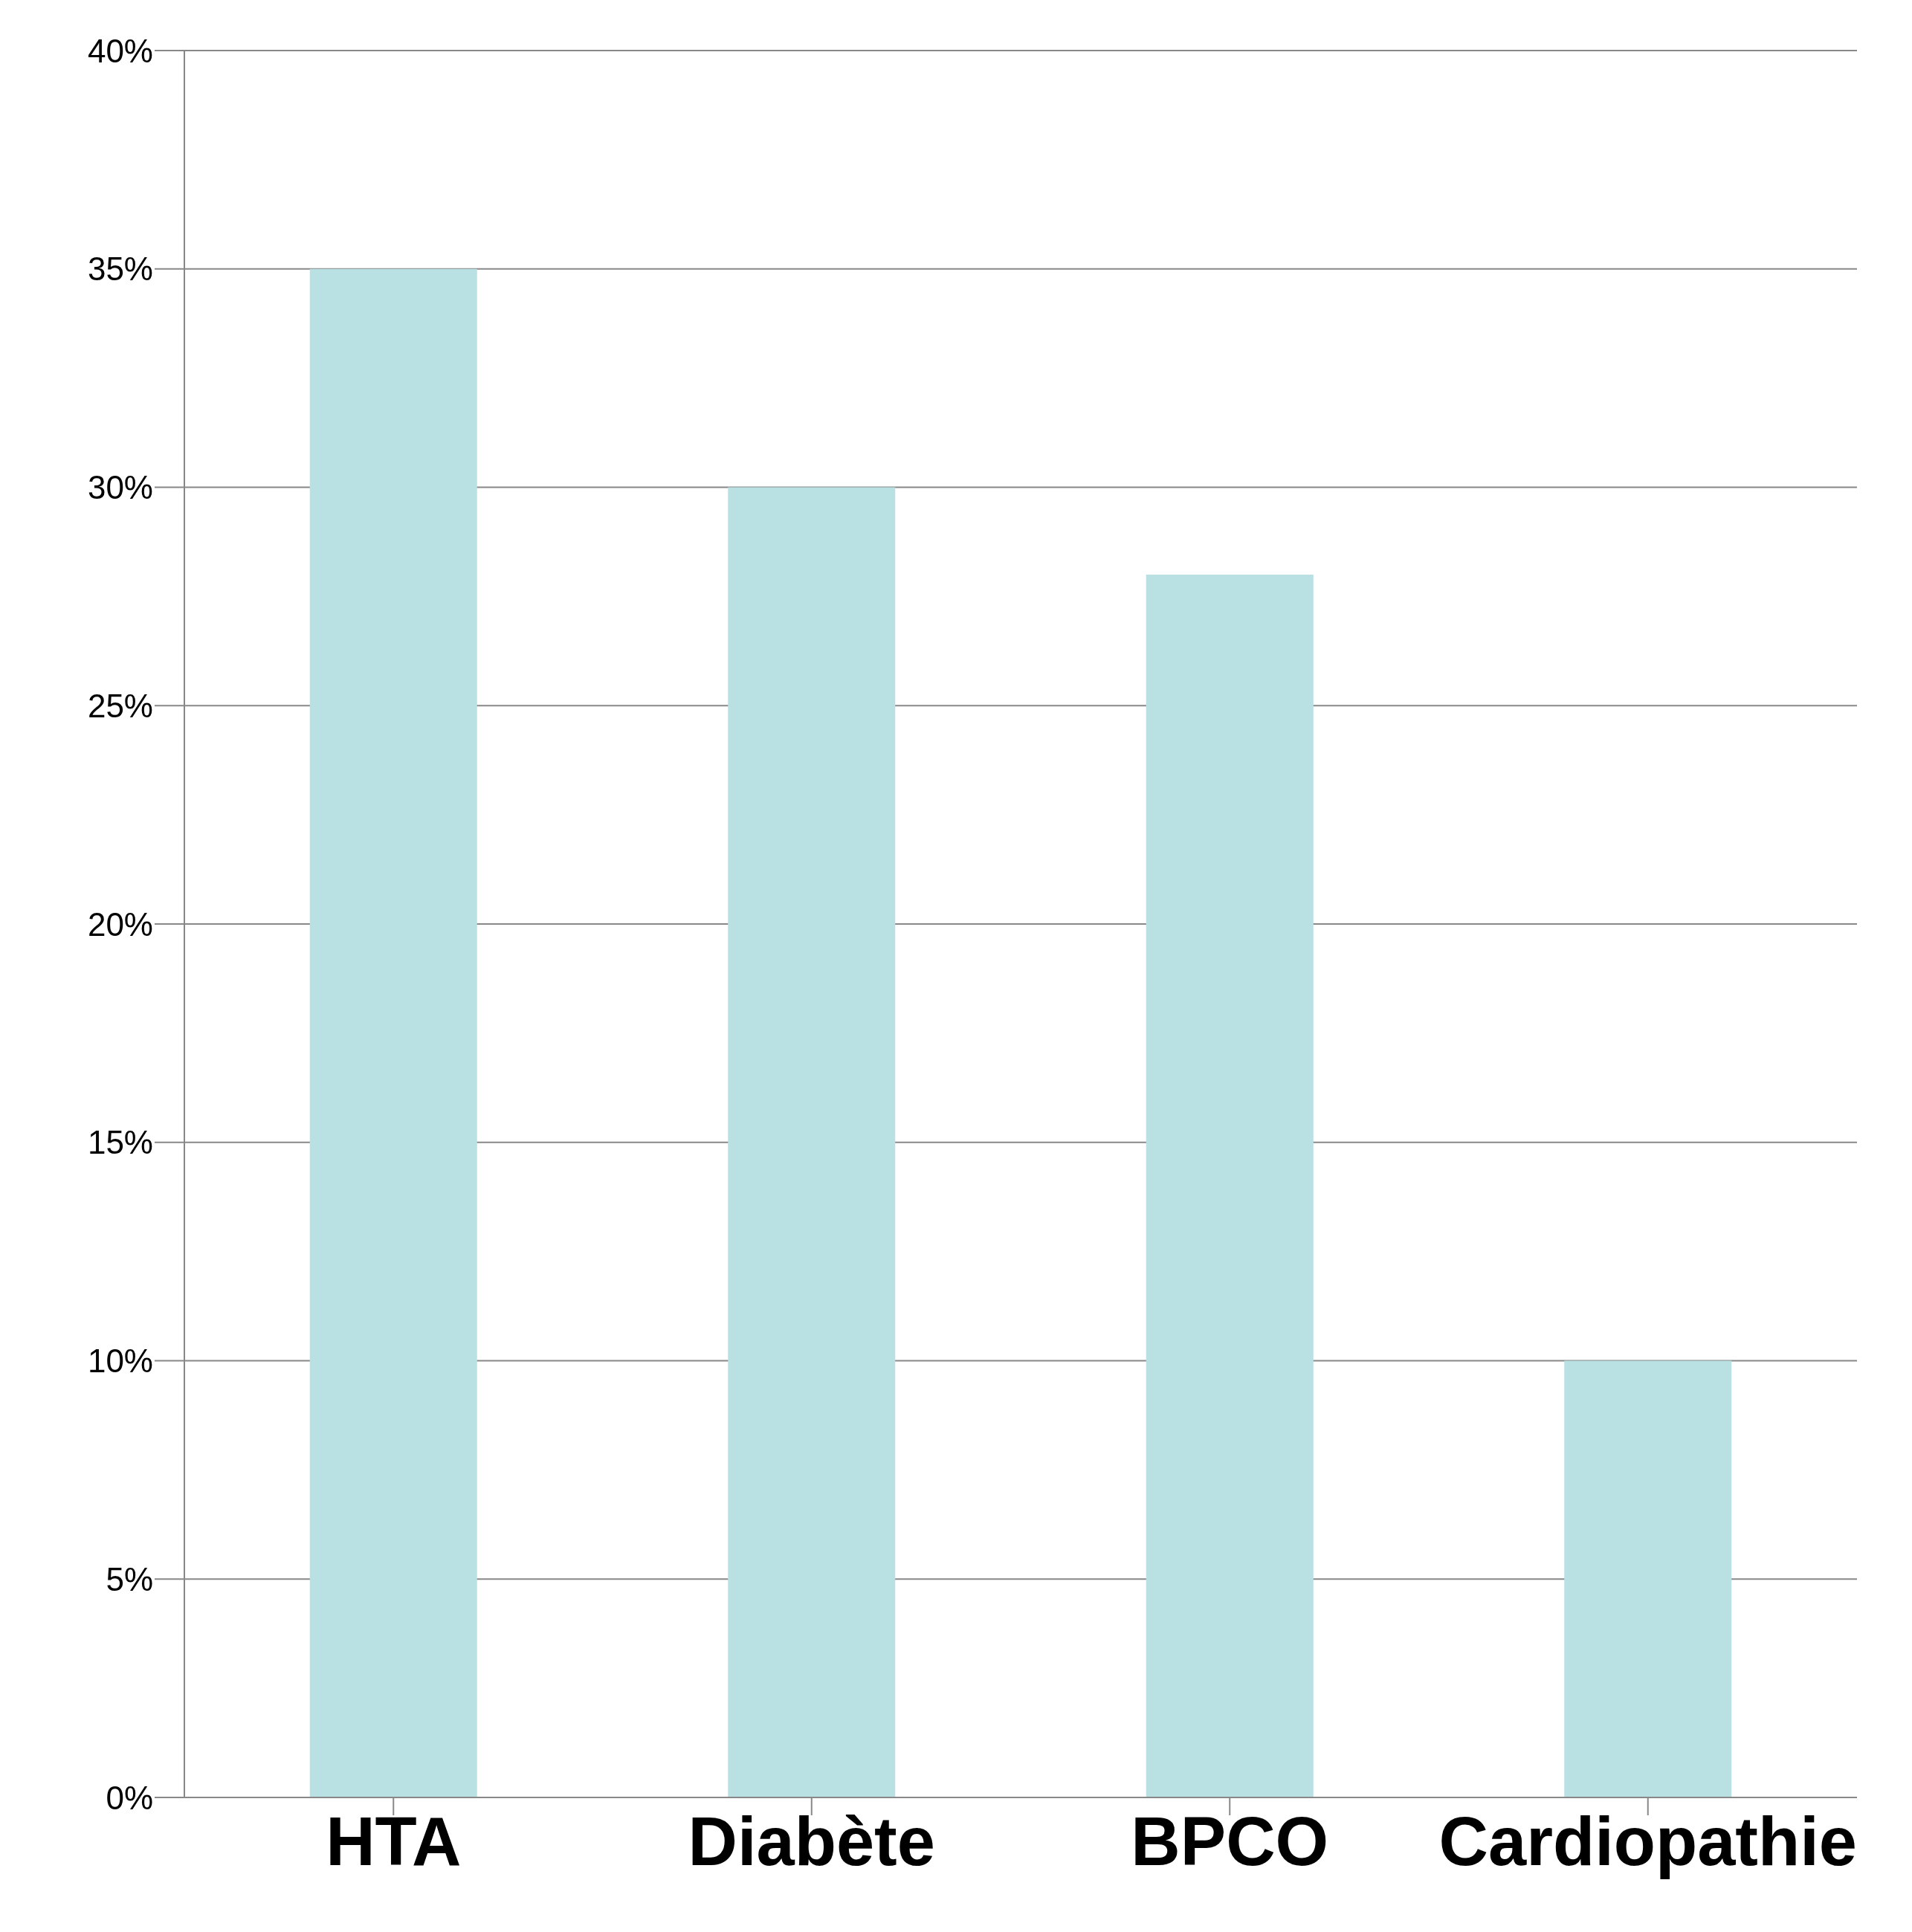  I want to click on y-tick-label: 5%, so click(130, 1579).